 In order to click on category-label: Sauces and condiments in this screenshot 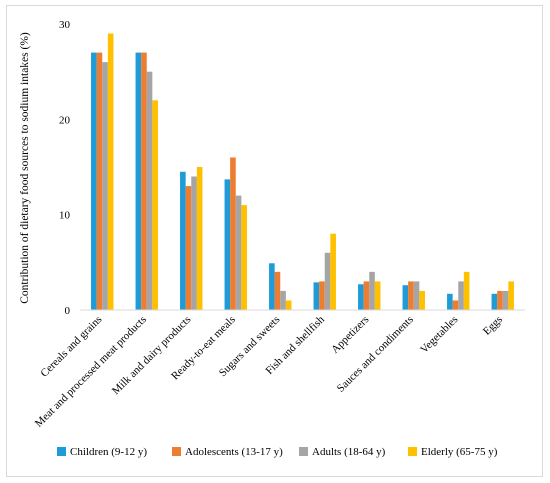, I will do `click(375, 354)`.